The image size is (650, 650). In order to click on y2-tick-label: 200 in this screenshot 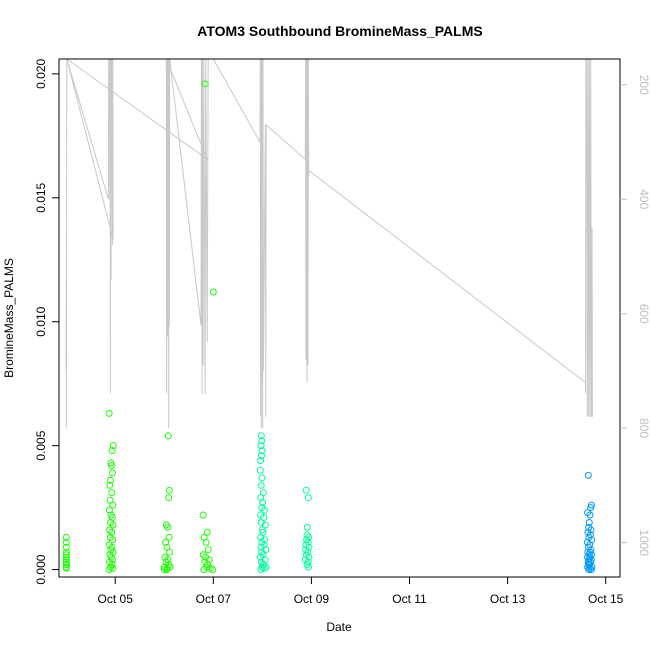, I will do `click(643, 85)`.